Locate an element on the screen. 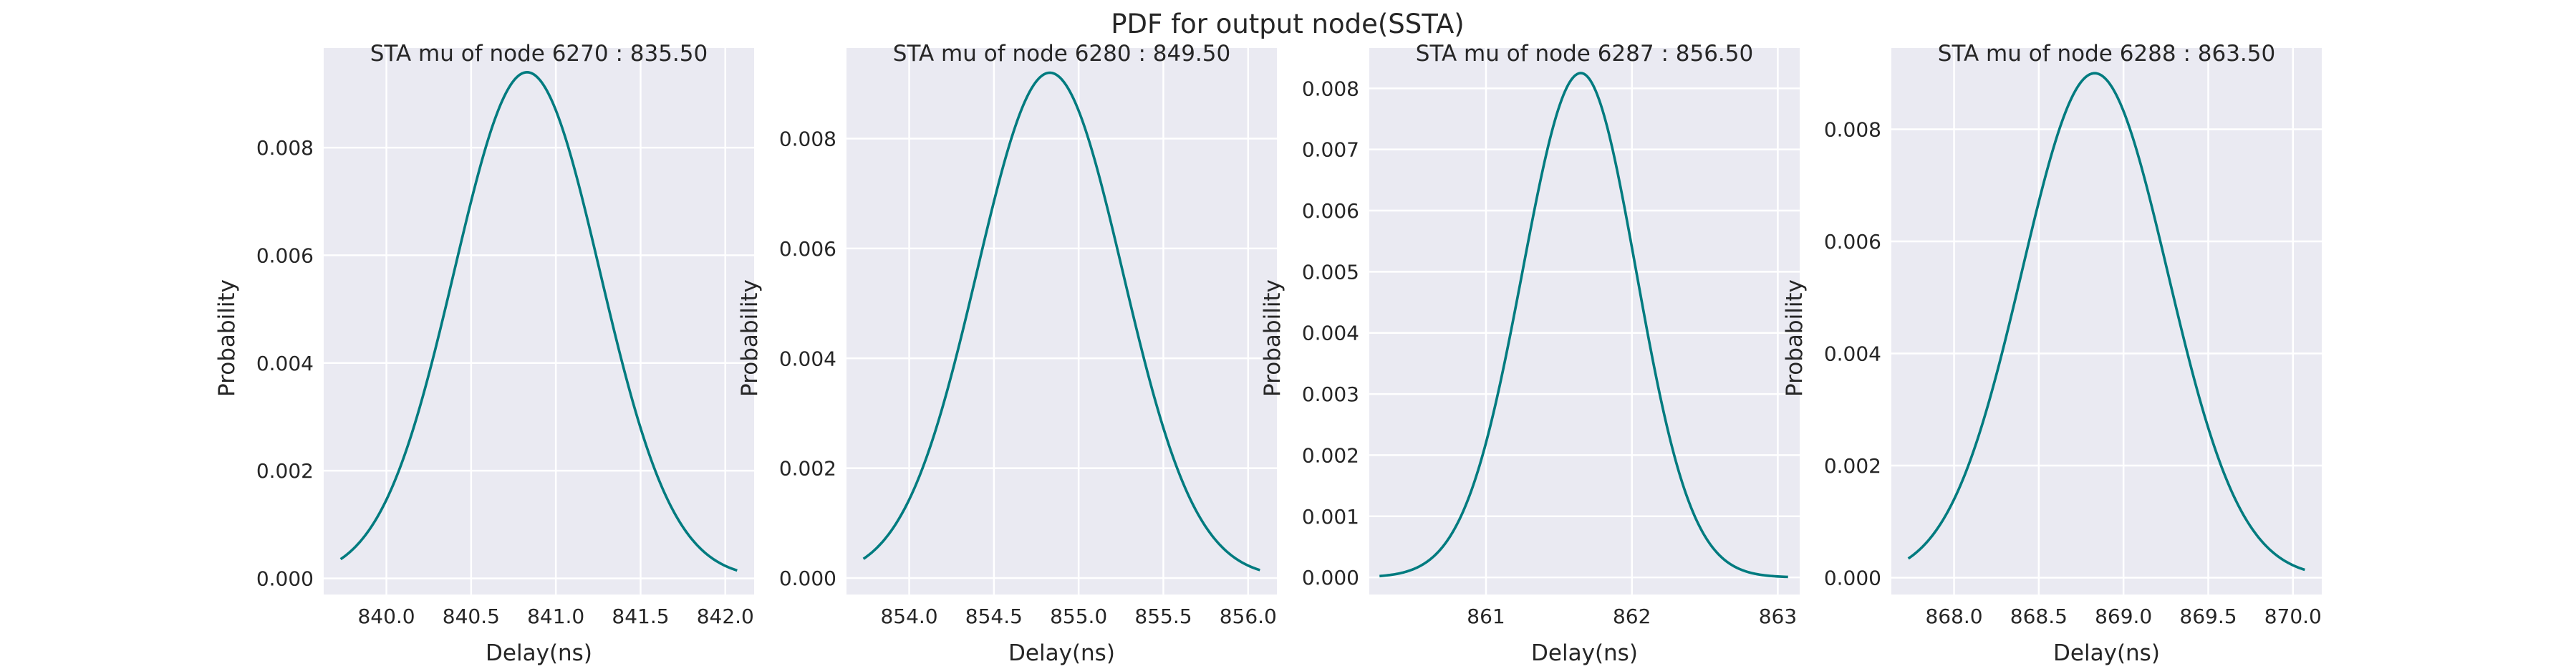 The width and height of the screenshot is (2576, 669). x-tick-label: 841.0 is located at coordinates (555, 616).